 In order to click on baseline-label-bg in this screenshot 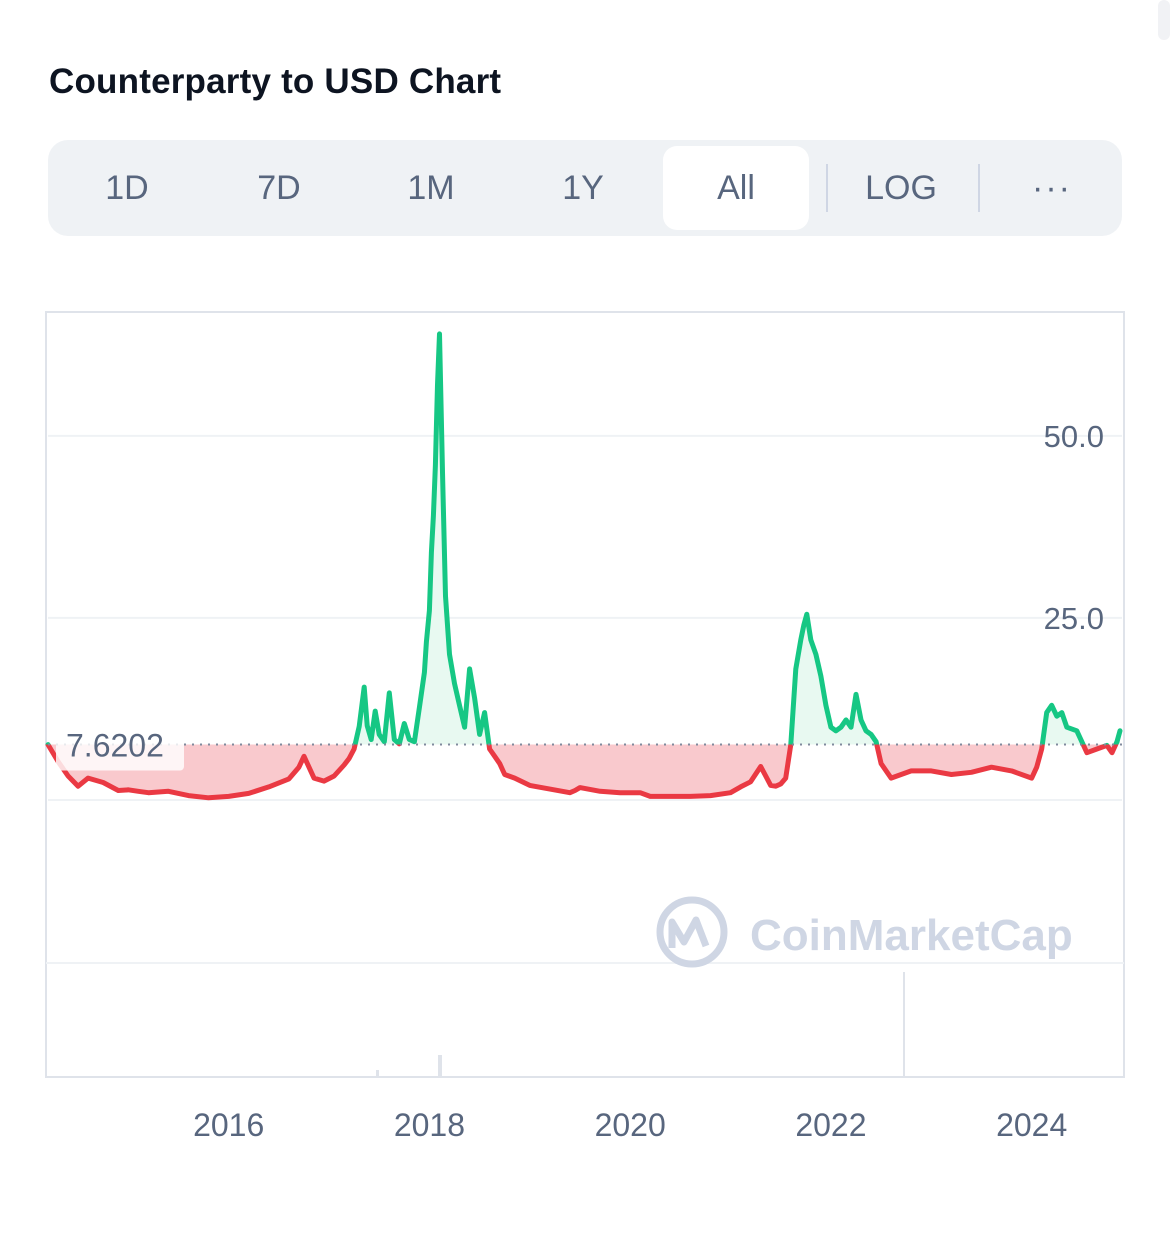, I will do `click(120, 744)`.